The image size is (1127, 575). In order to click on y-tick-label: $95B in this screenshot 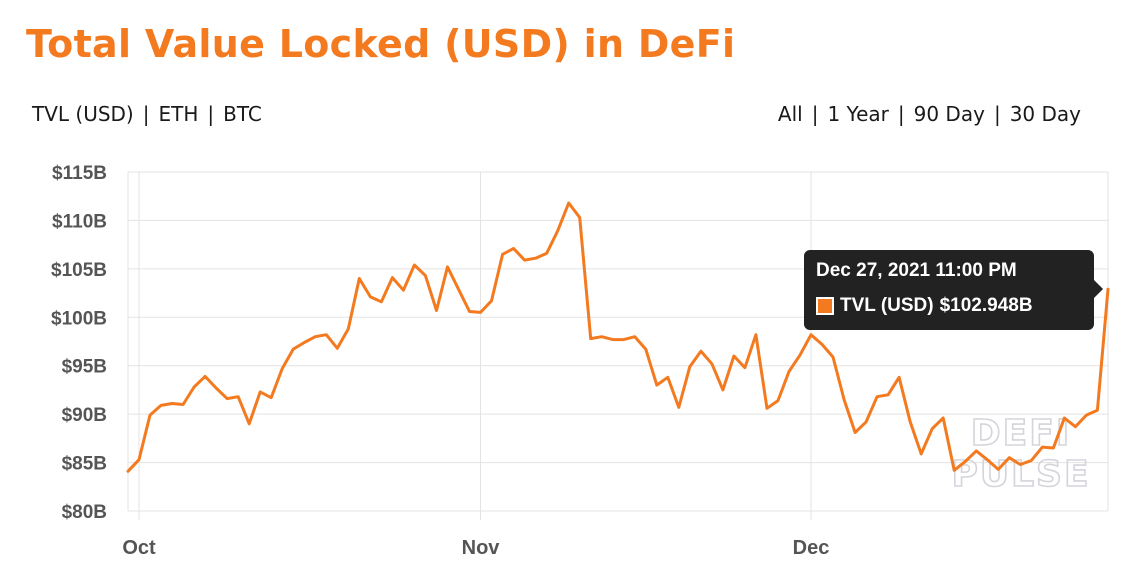, I will do `click(84, 367)`.